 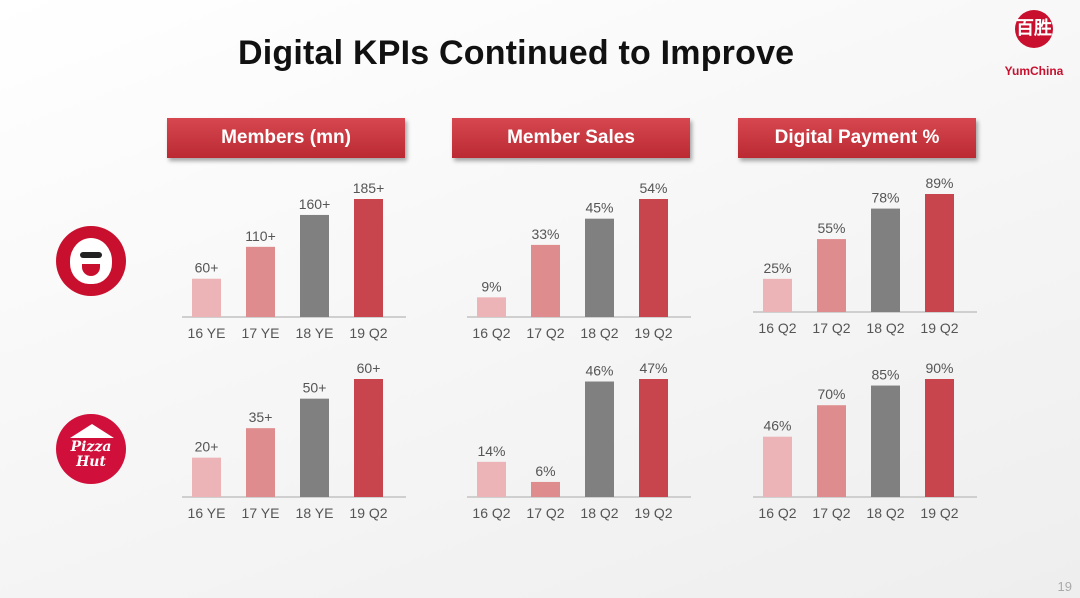 What do you see at coordinates (857, 138) in the screenshot?
I see `panel-header-digital-payment: Digital Payment %` at bounding box center [857, 138].